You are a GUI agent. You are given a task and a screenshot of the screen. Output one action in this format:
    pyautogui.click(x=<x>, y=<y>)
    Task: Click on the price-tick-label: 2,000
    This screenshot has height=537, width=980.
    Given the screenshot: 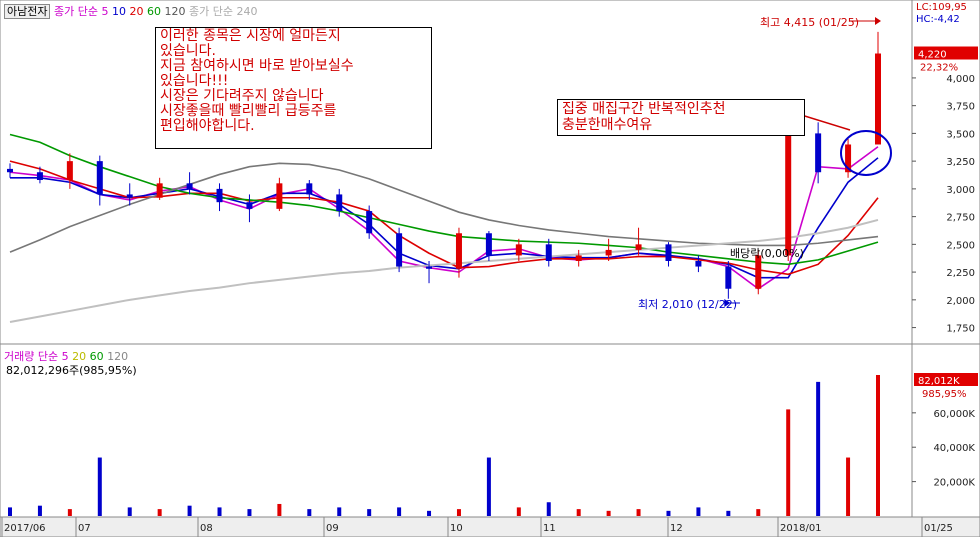 What is the action you would take?
    pyautogui.click(x=960, y=301)
    